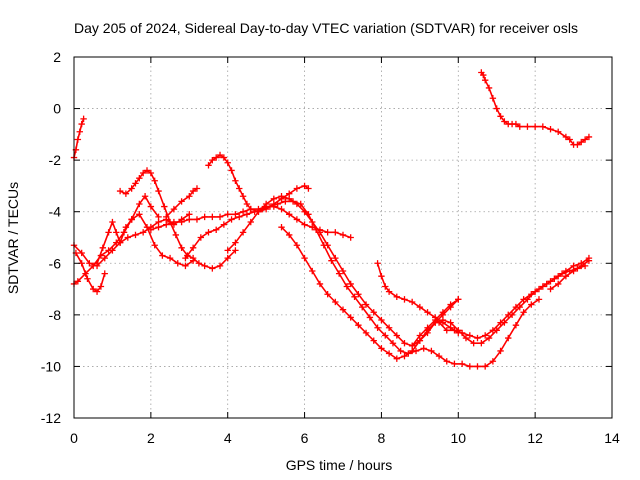 Image resolution: width=640 pixels, height=480 pixels. What do you see at coordinates (151, 438) in the screenshot?
I see `x-tick-label: 2` at bounding box center [151, 438].